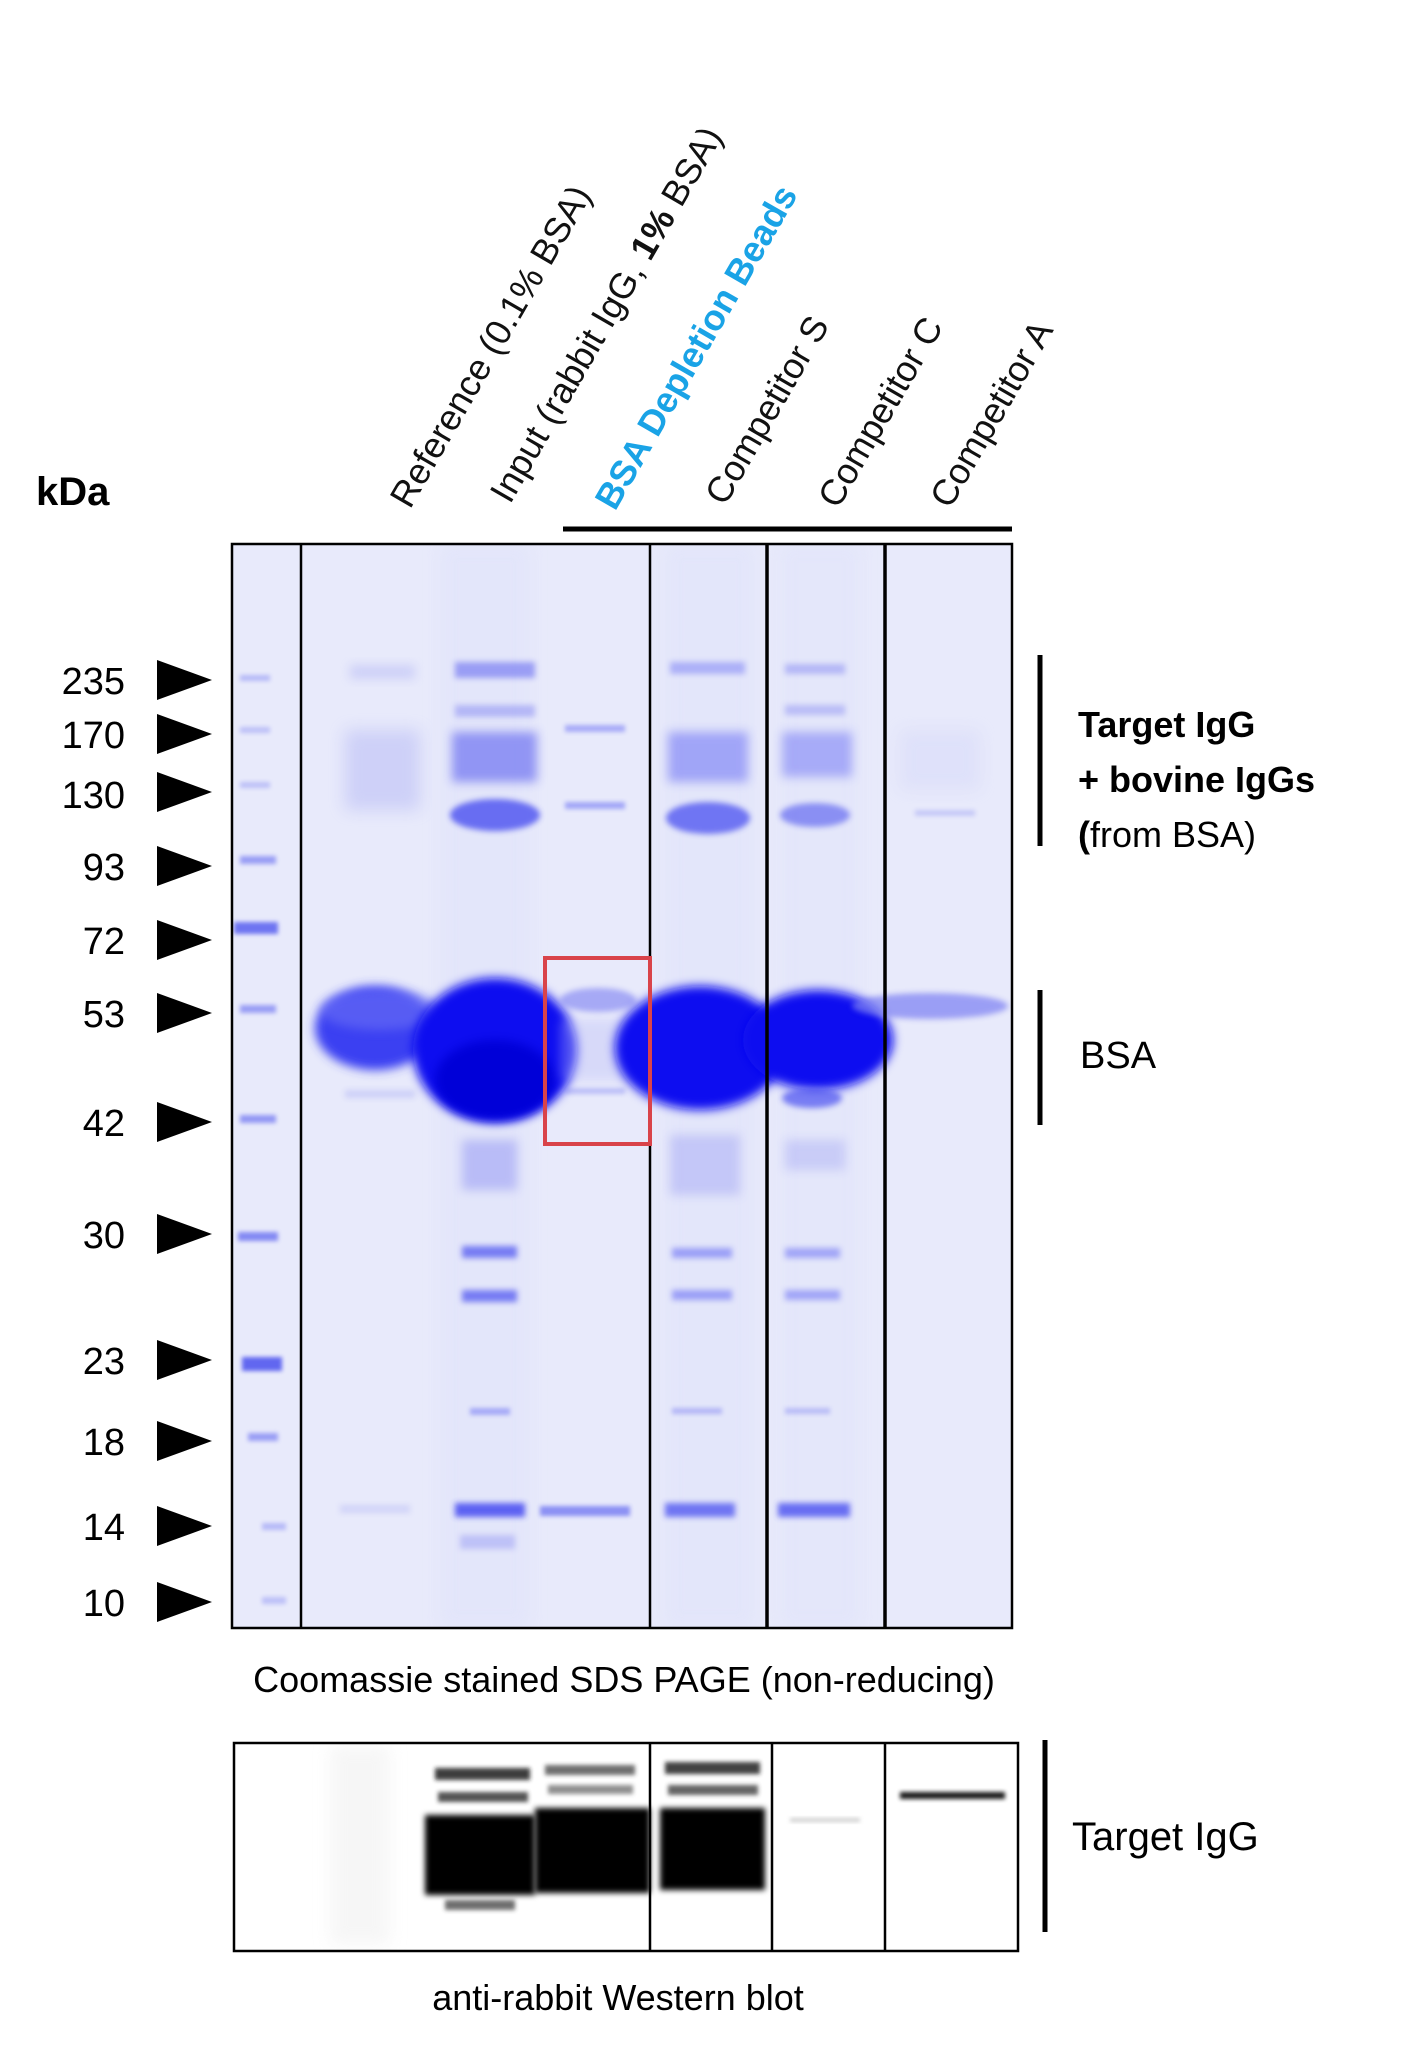 This screenshot has width=1403, height=2066. I want to click on svg-text: 235, so click(93, 682).